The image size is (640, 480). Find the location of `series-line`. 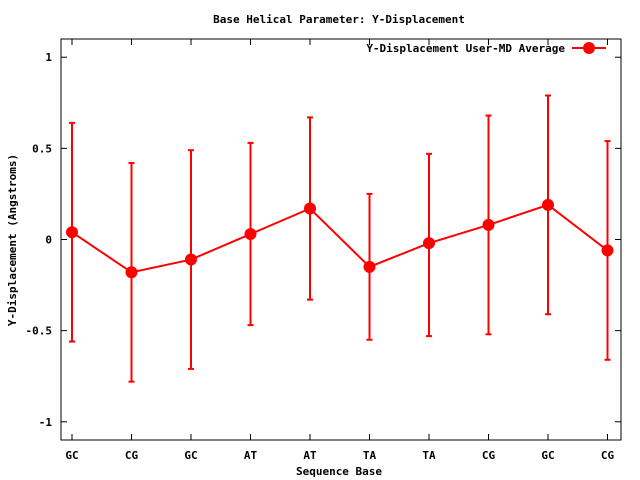

series-line is located at coordinates (340, 238).